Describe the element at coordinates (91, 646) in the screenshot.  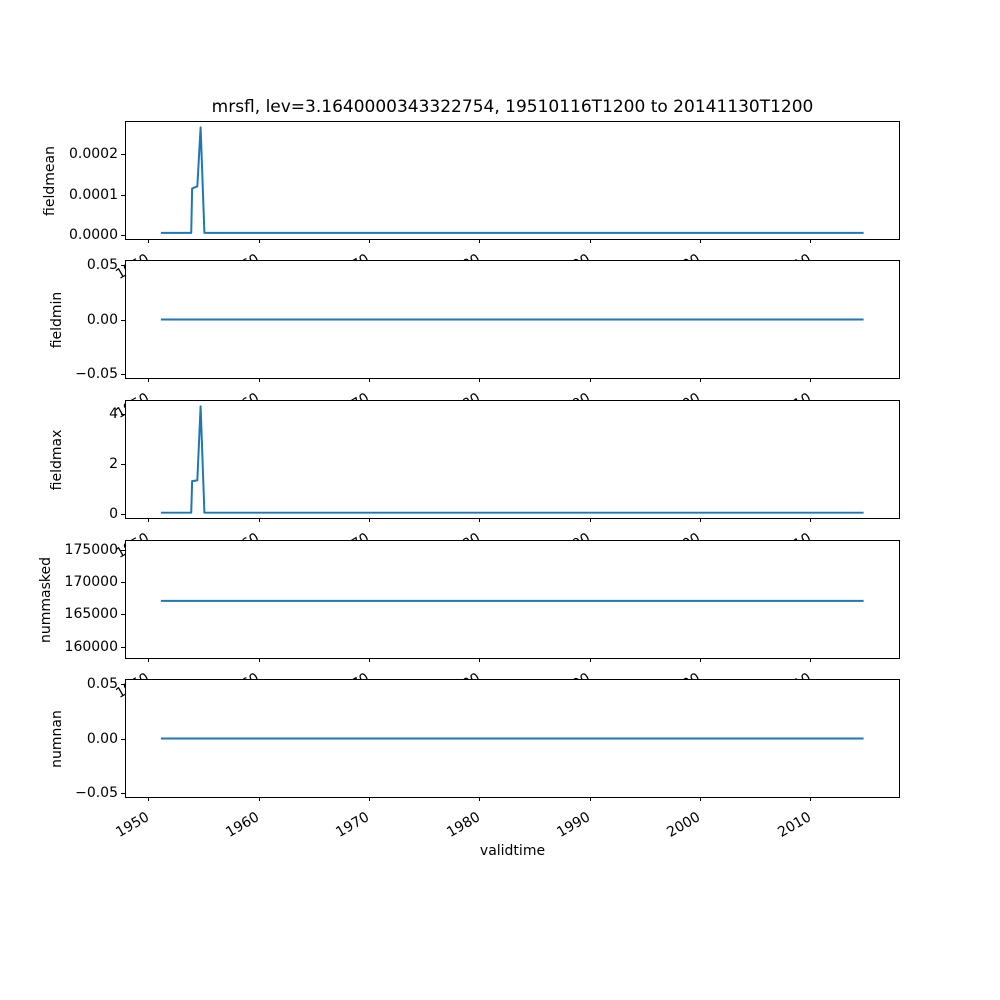
I see `y-tick-label: 160000` at that location.